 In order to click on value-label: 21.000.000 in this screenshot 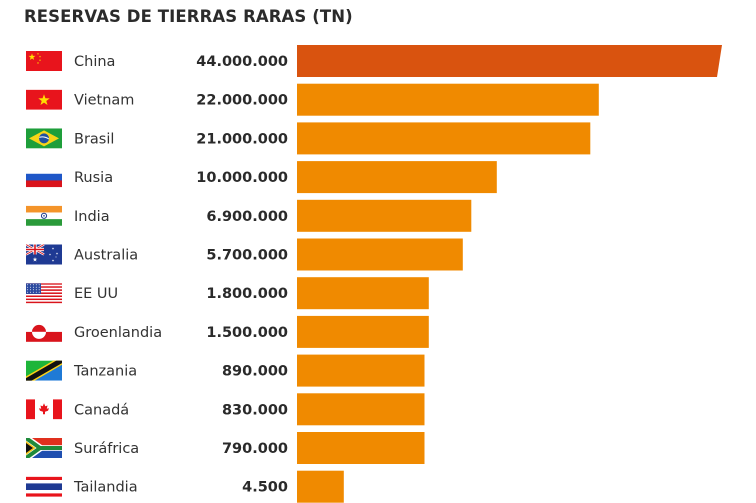, I will do `click(242, 139)`.